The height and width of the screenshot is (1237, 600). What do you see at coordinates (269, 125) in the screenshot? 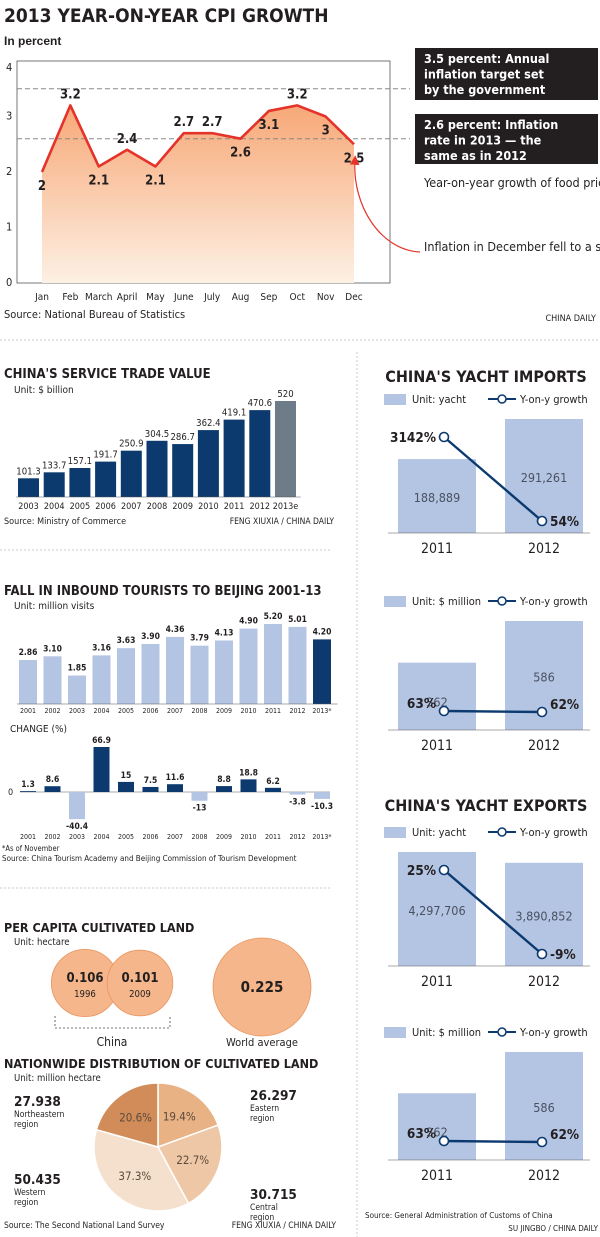
I see `cpi-value-label: 3.1` at bounding box center [269, 125].